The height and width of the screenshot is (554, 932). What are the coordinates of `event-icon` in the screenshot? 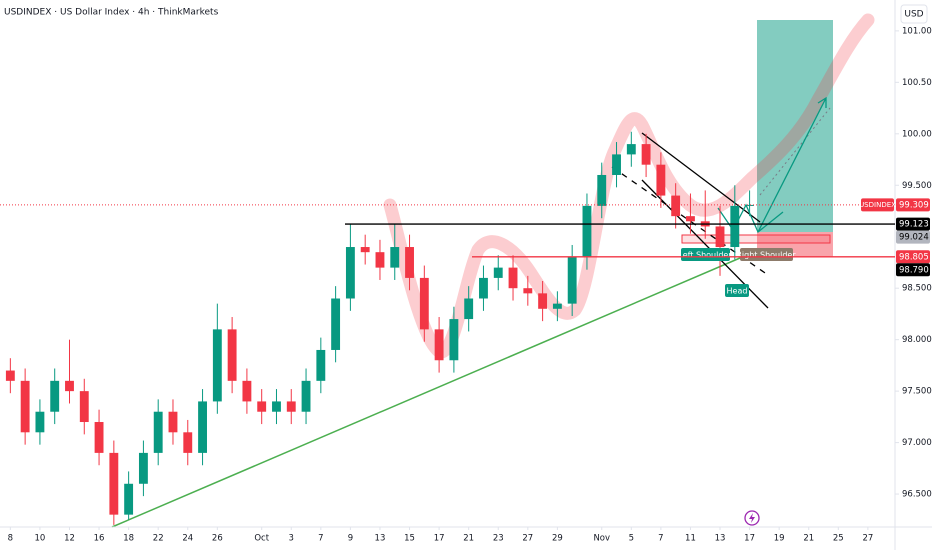 It's located at (752, 518).